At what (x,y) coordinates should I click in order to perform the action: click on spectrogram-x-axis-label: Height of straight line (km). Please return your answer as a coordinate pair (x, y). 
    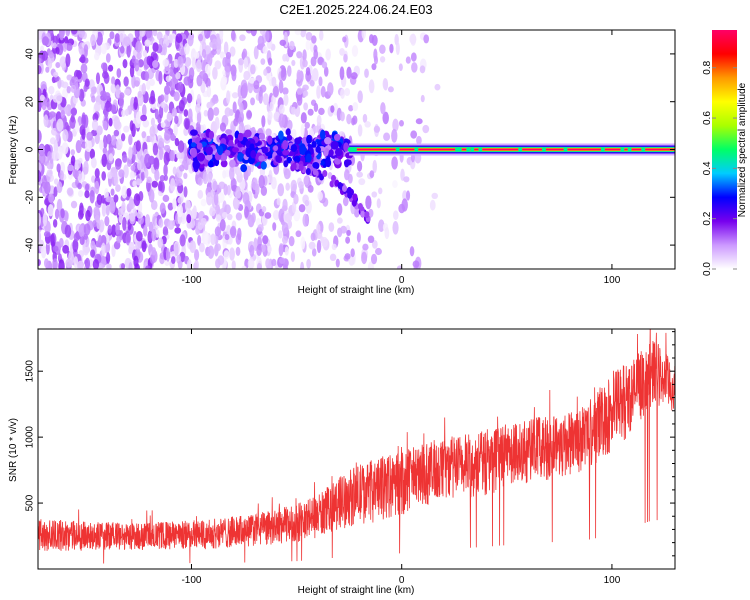
    Looking at the image, I should click on (356, 290).